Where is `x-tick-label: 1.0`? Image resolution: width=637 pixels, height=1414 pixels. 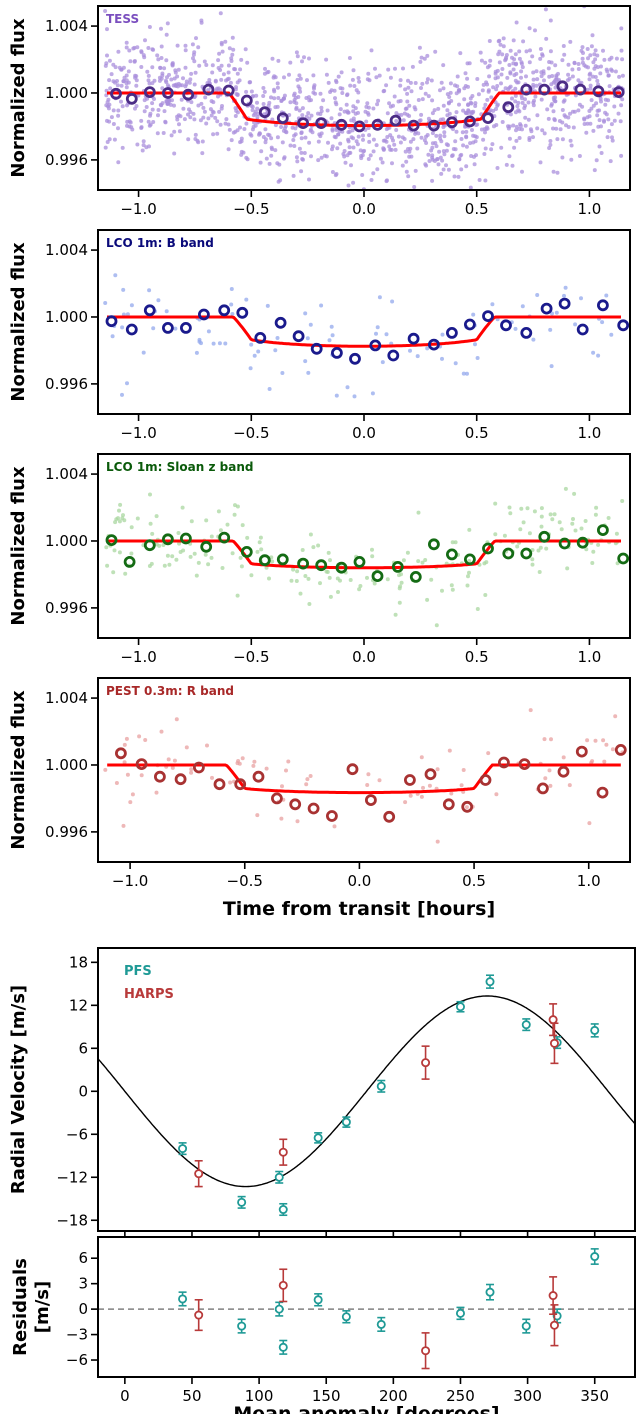
x-tick-label: 1.0 is located at coordinates (589, 433).